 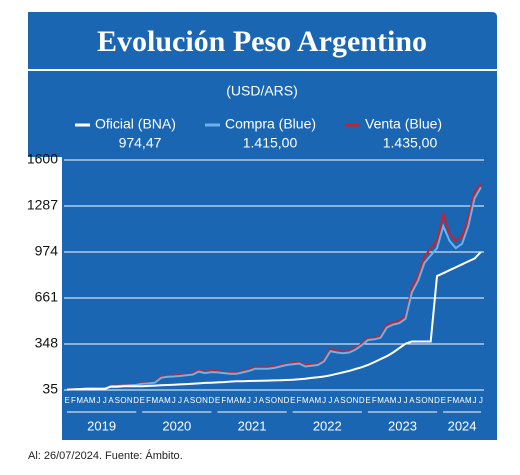 I want to click on subtitle: (USD/ARS), so click(x=262, y=91).